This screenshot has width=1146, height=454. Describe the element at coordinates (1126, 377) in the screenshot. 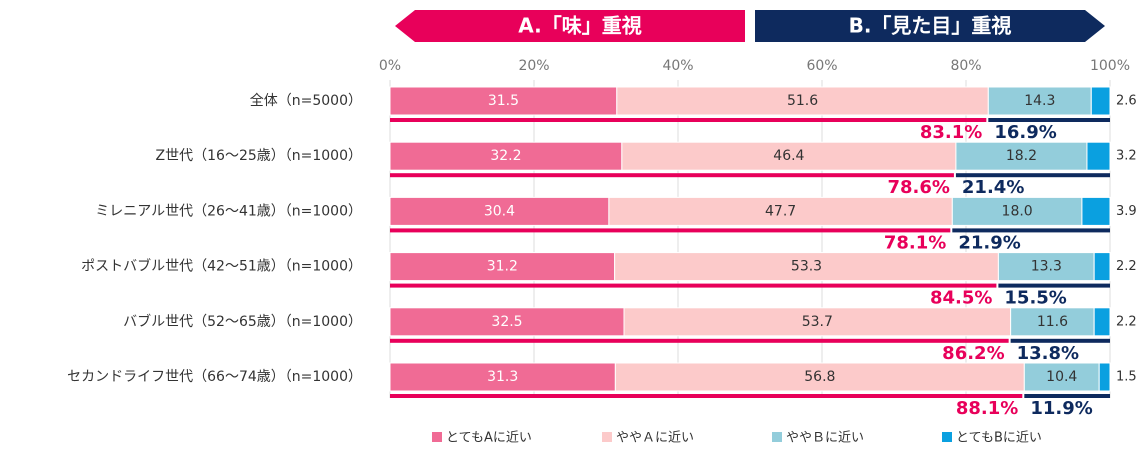

I see `value-label: 1.5` at that location.